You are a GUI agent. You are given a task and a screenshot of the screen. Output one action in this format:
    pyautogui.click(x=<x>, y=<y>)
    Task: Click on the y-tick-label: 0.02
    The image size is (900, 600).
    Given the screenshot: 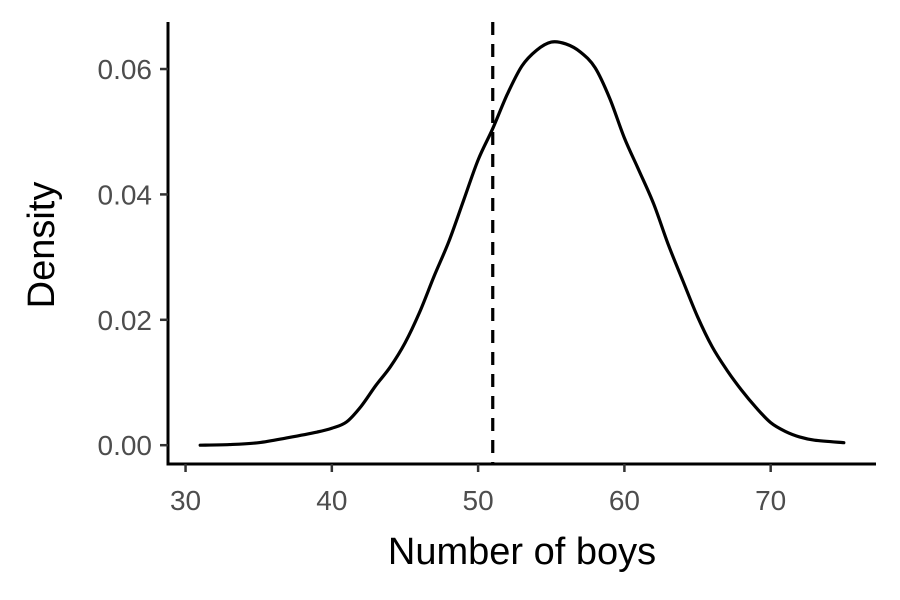 What is the action you would take?
    pyautogui.click(x=125, y=320)
    